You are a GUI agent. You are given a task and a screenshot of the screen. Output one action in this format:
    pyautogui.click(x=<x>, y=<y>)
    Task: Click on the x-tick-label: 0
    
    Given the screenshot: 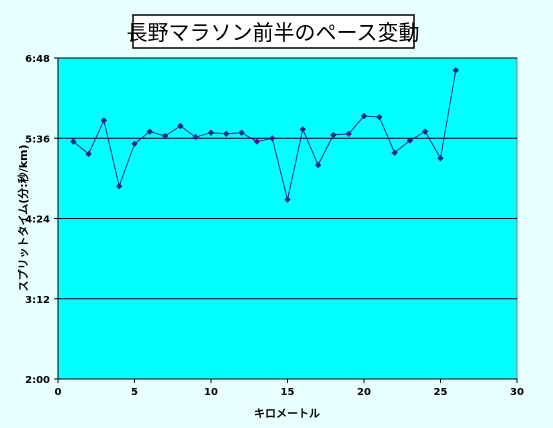 What is the action you would take?
    pyautogui.click(x=58, y=392)
    